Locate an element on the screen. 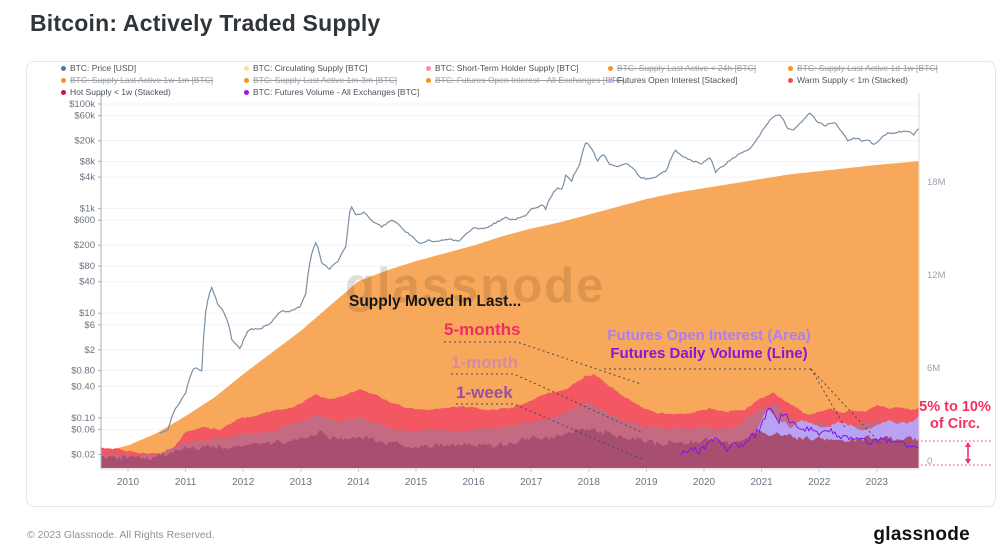 This screenshot has height=557, width=1000. svg-text: $6 is located at coordinates (89, 325).